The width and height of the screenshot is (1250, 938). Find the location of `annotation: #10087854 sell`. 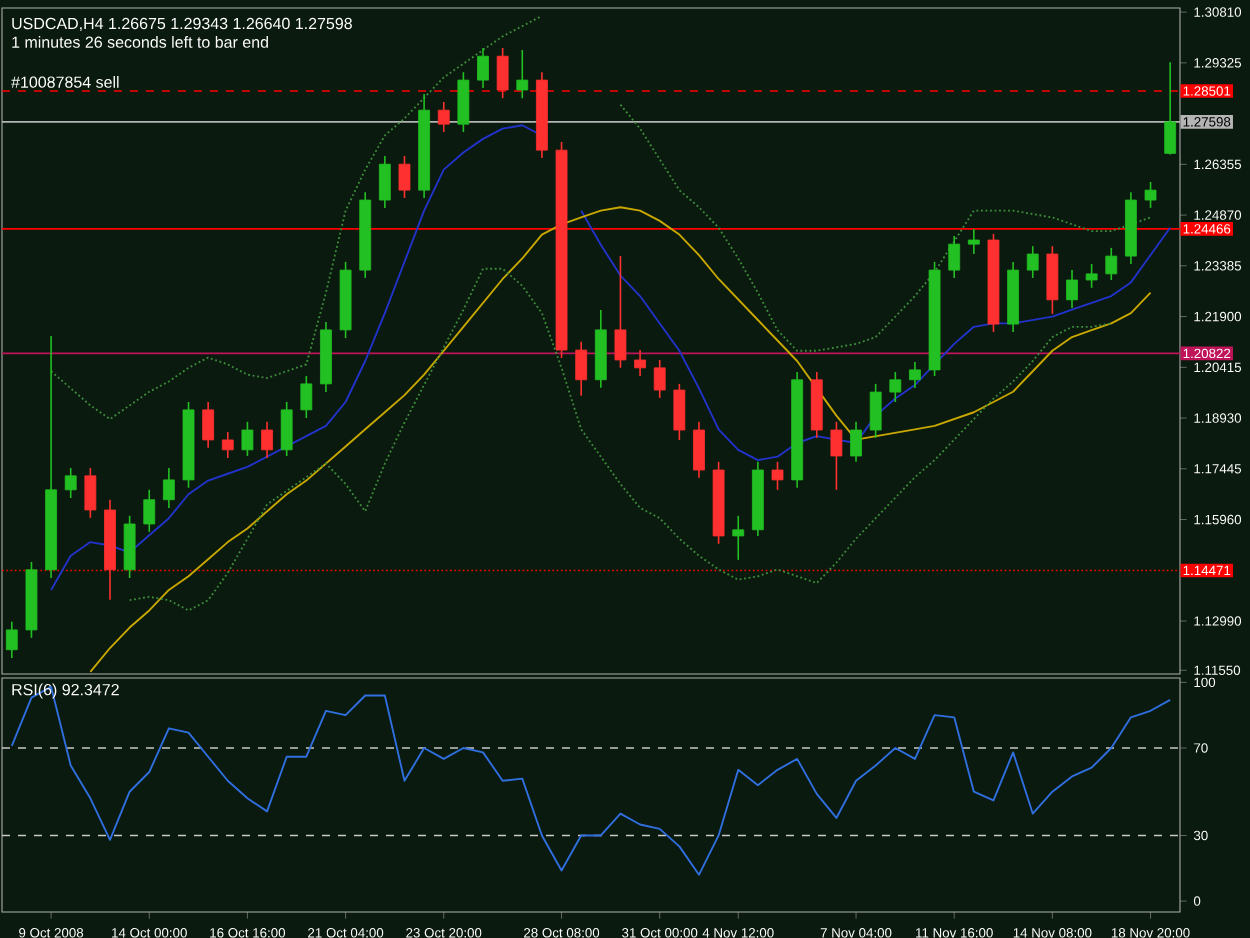

annotation: #10087854 sell is located at coordinates (65, 82).